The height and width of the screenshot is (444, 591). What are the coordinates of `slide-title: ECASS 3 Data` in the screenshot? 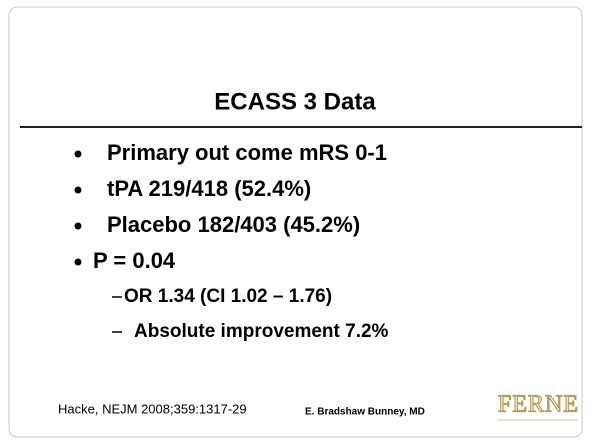 It's located at (295, 101).